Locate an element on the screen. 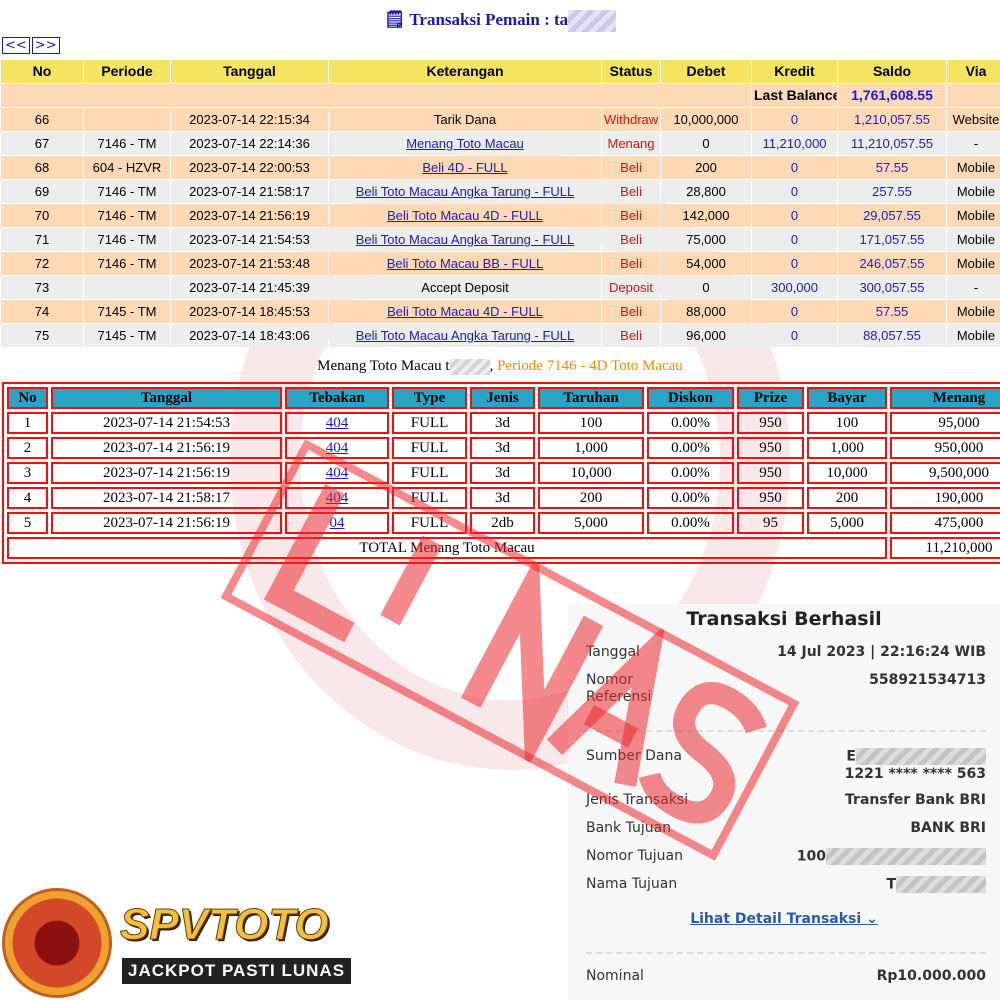 This screenshot has height=1000, width=1000. cell-saldo: 257.55 is located at coordinates (892, 191).